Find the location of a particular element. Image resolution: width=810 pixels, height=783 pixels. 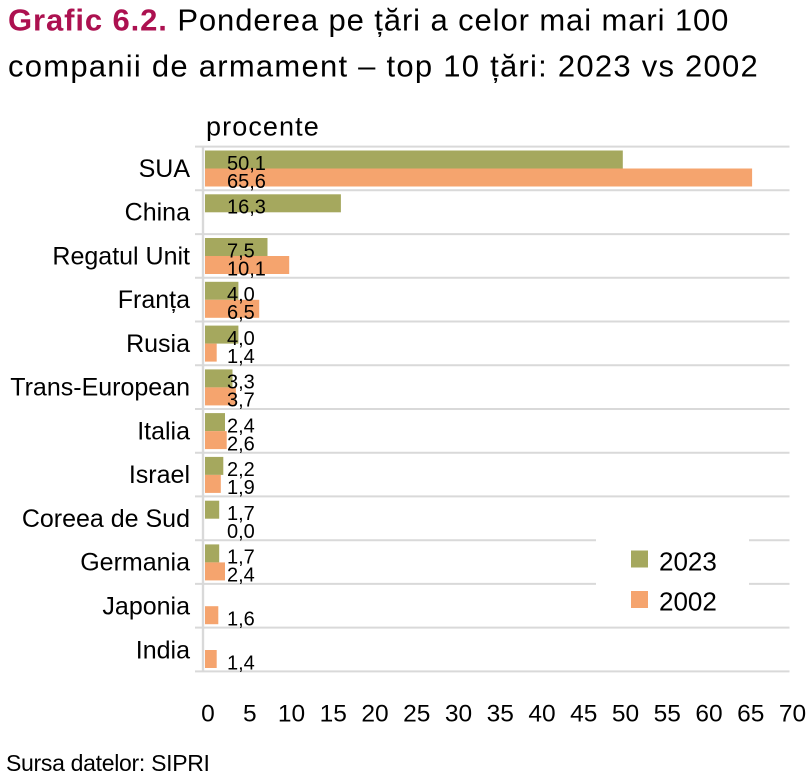

svg-text: 25 is located at coordinates (416, 714).